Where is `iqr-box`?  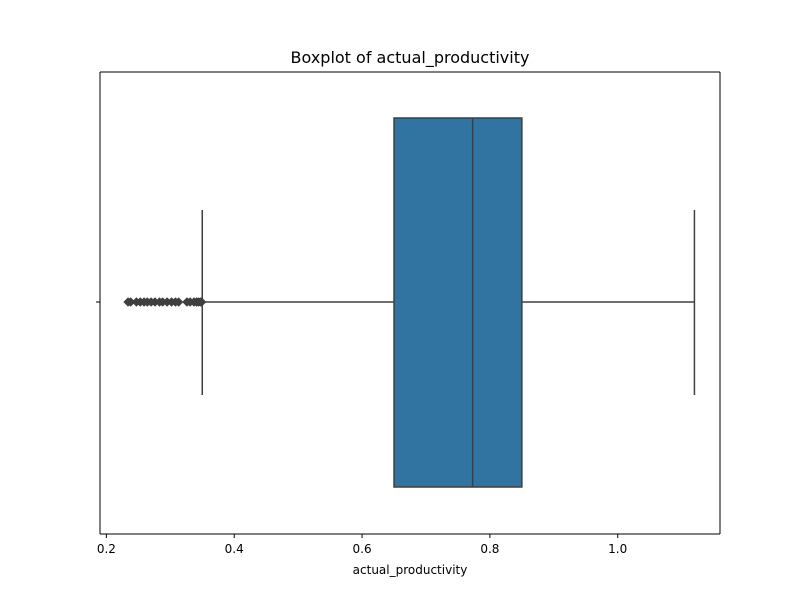
iqr-box is located at coordinates (458, 302).